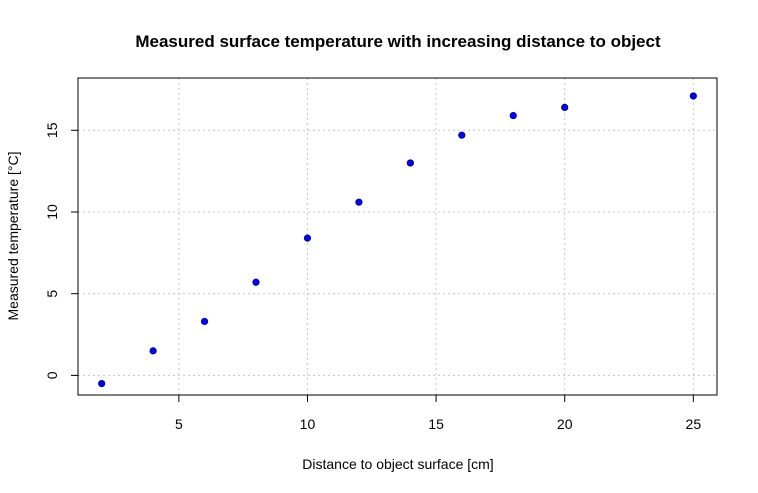 Image resolution: width=758 pixels, height=493 pixels. What do you see at coordinates (52, 130) in the screenshot?
I see `y-tick-label: 15` at bounding box center [52, 130].